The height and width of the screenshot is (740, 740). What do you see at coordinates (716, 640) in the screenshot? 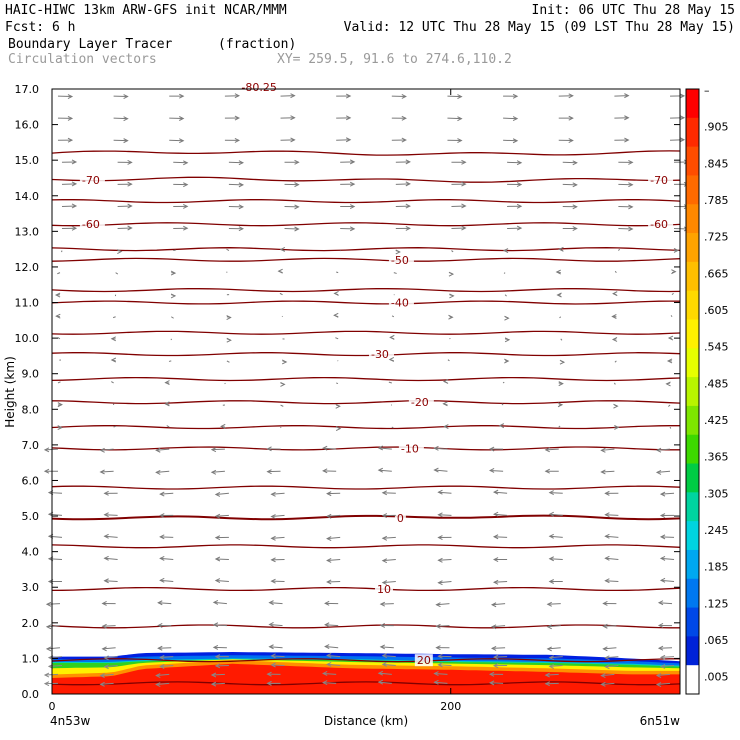
I see `colorbar-label: .065` at bounding box center [716, 640].